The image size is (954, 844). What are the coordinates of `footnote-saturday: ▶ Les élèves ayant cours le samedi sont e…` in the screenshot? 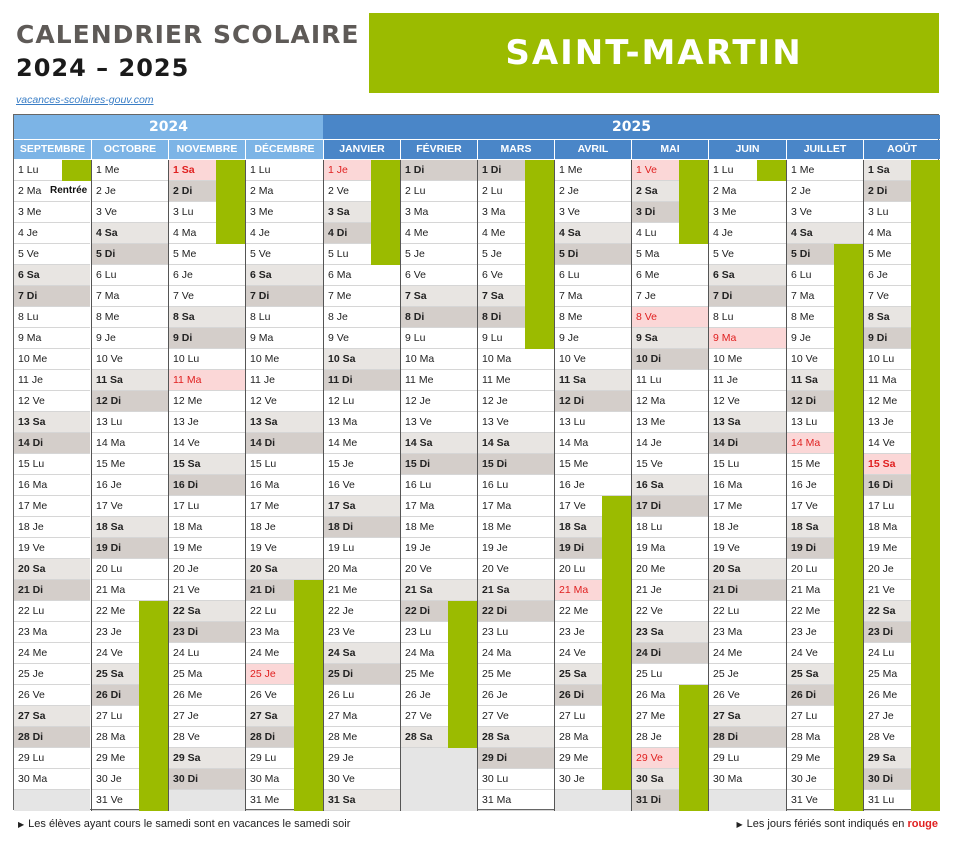 It's located at (184, 824).